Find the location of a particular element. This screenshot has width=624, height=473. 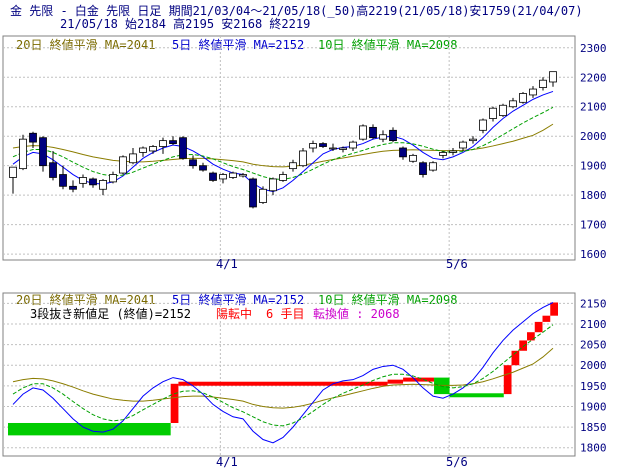

upper-y-axis: 1600 1700 1800 1900 2000 2100 2200 2300 is located at coordinates (593, 151).